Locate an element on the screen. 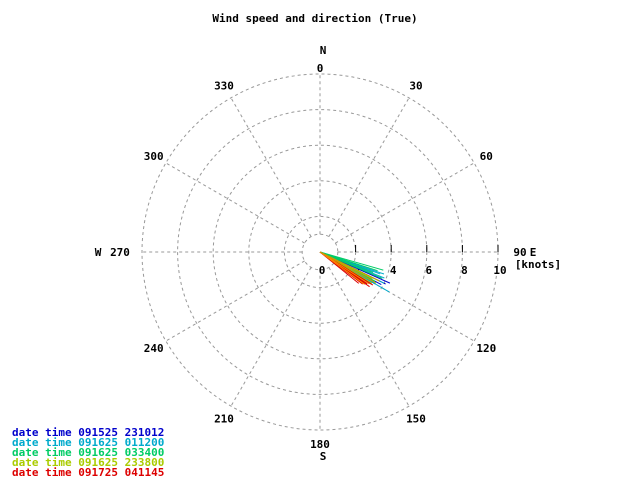 This screenshot has width=640, height=480. chart-title: Wind speed and direction (True) is located at coordinates (314, 18).